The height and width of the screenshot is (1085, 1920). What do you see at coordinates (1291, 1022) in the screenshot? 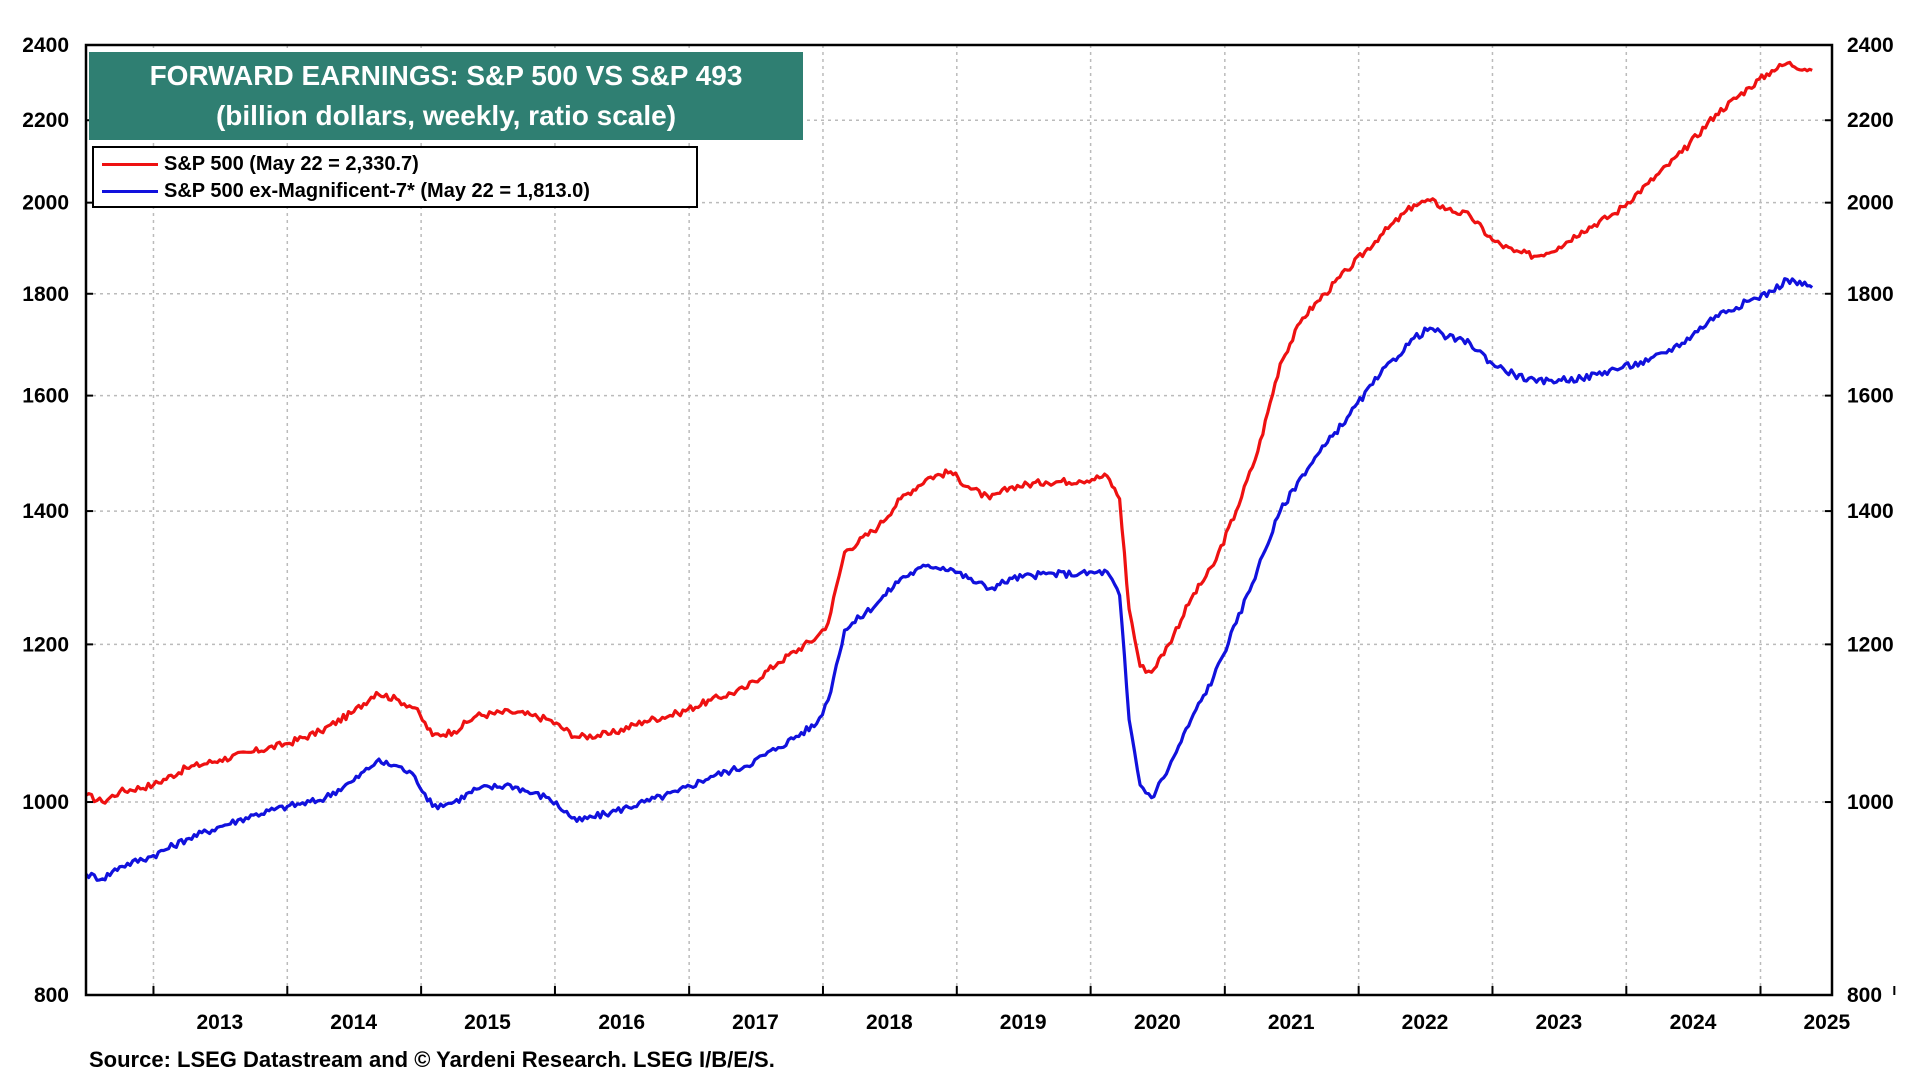
I see `x-tick-label: 2021` at bounding box center [1291, 1022].